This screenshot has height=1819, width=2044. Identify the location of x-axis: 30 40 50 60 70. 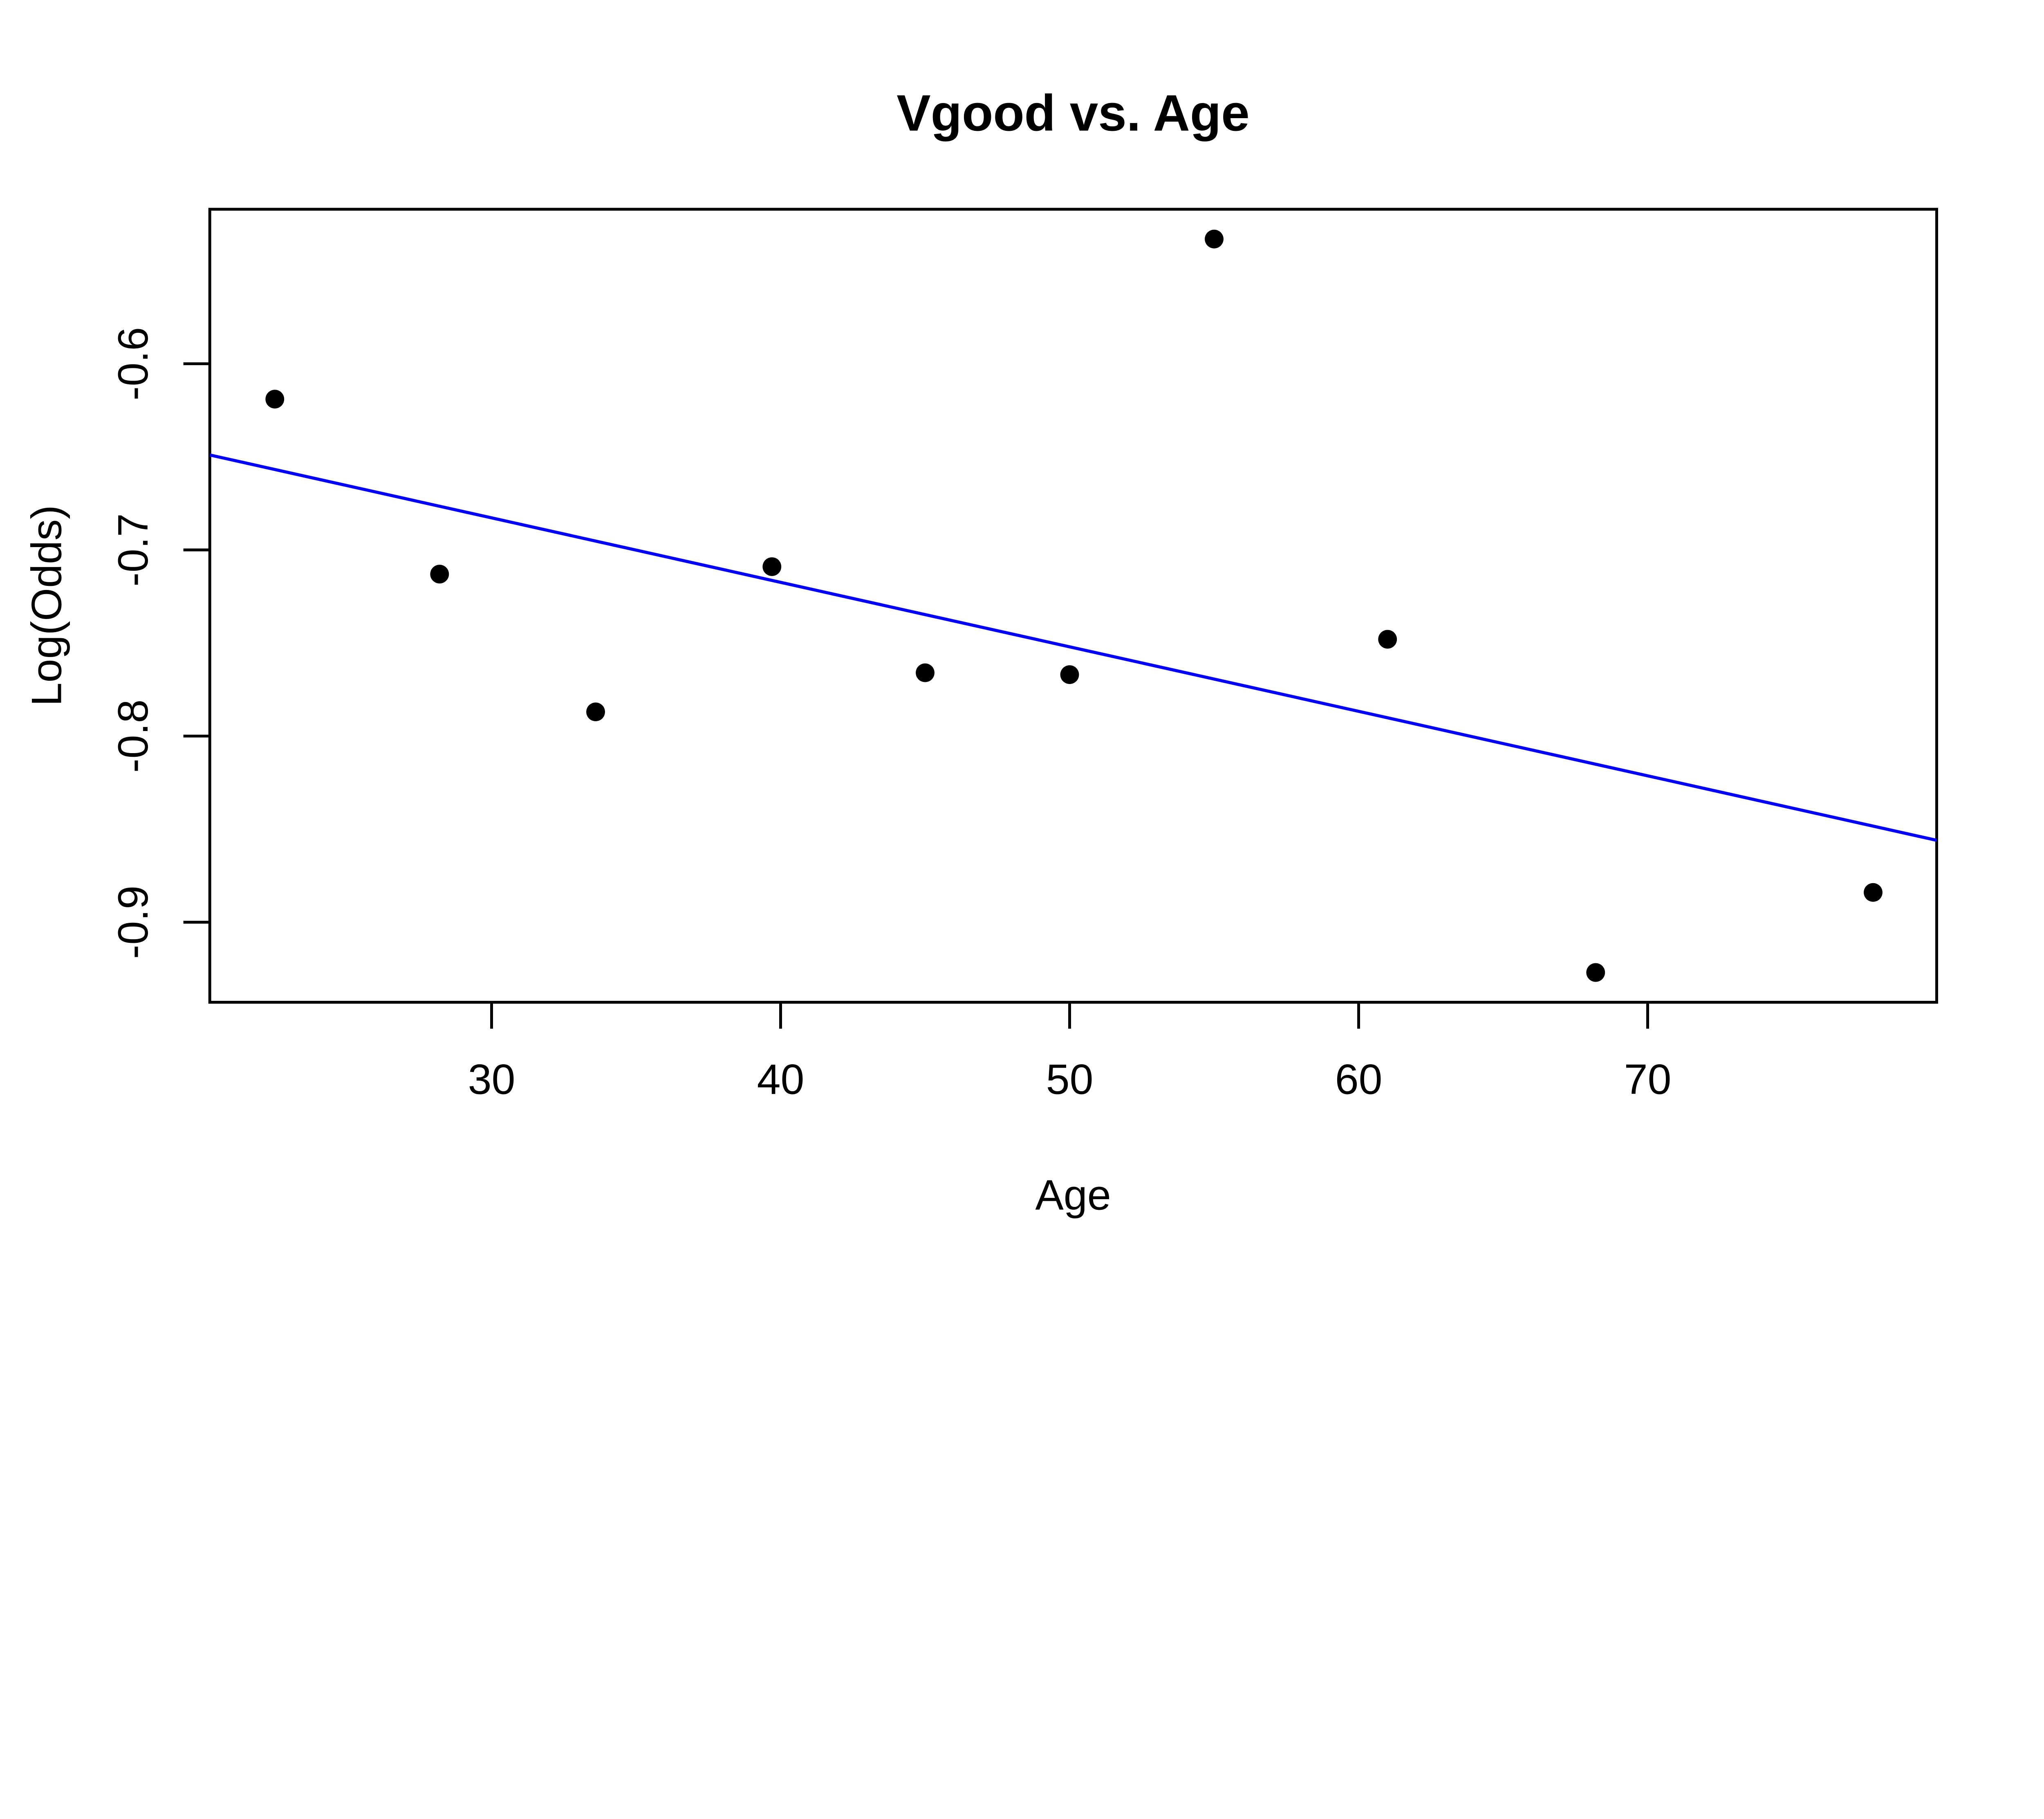
(1070, 1053).